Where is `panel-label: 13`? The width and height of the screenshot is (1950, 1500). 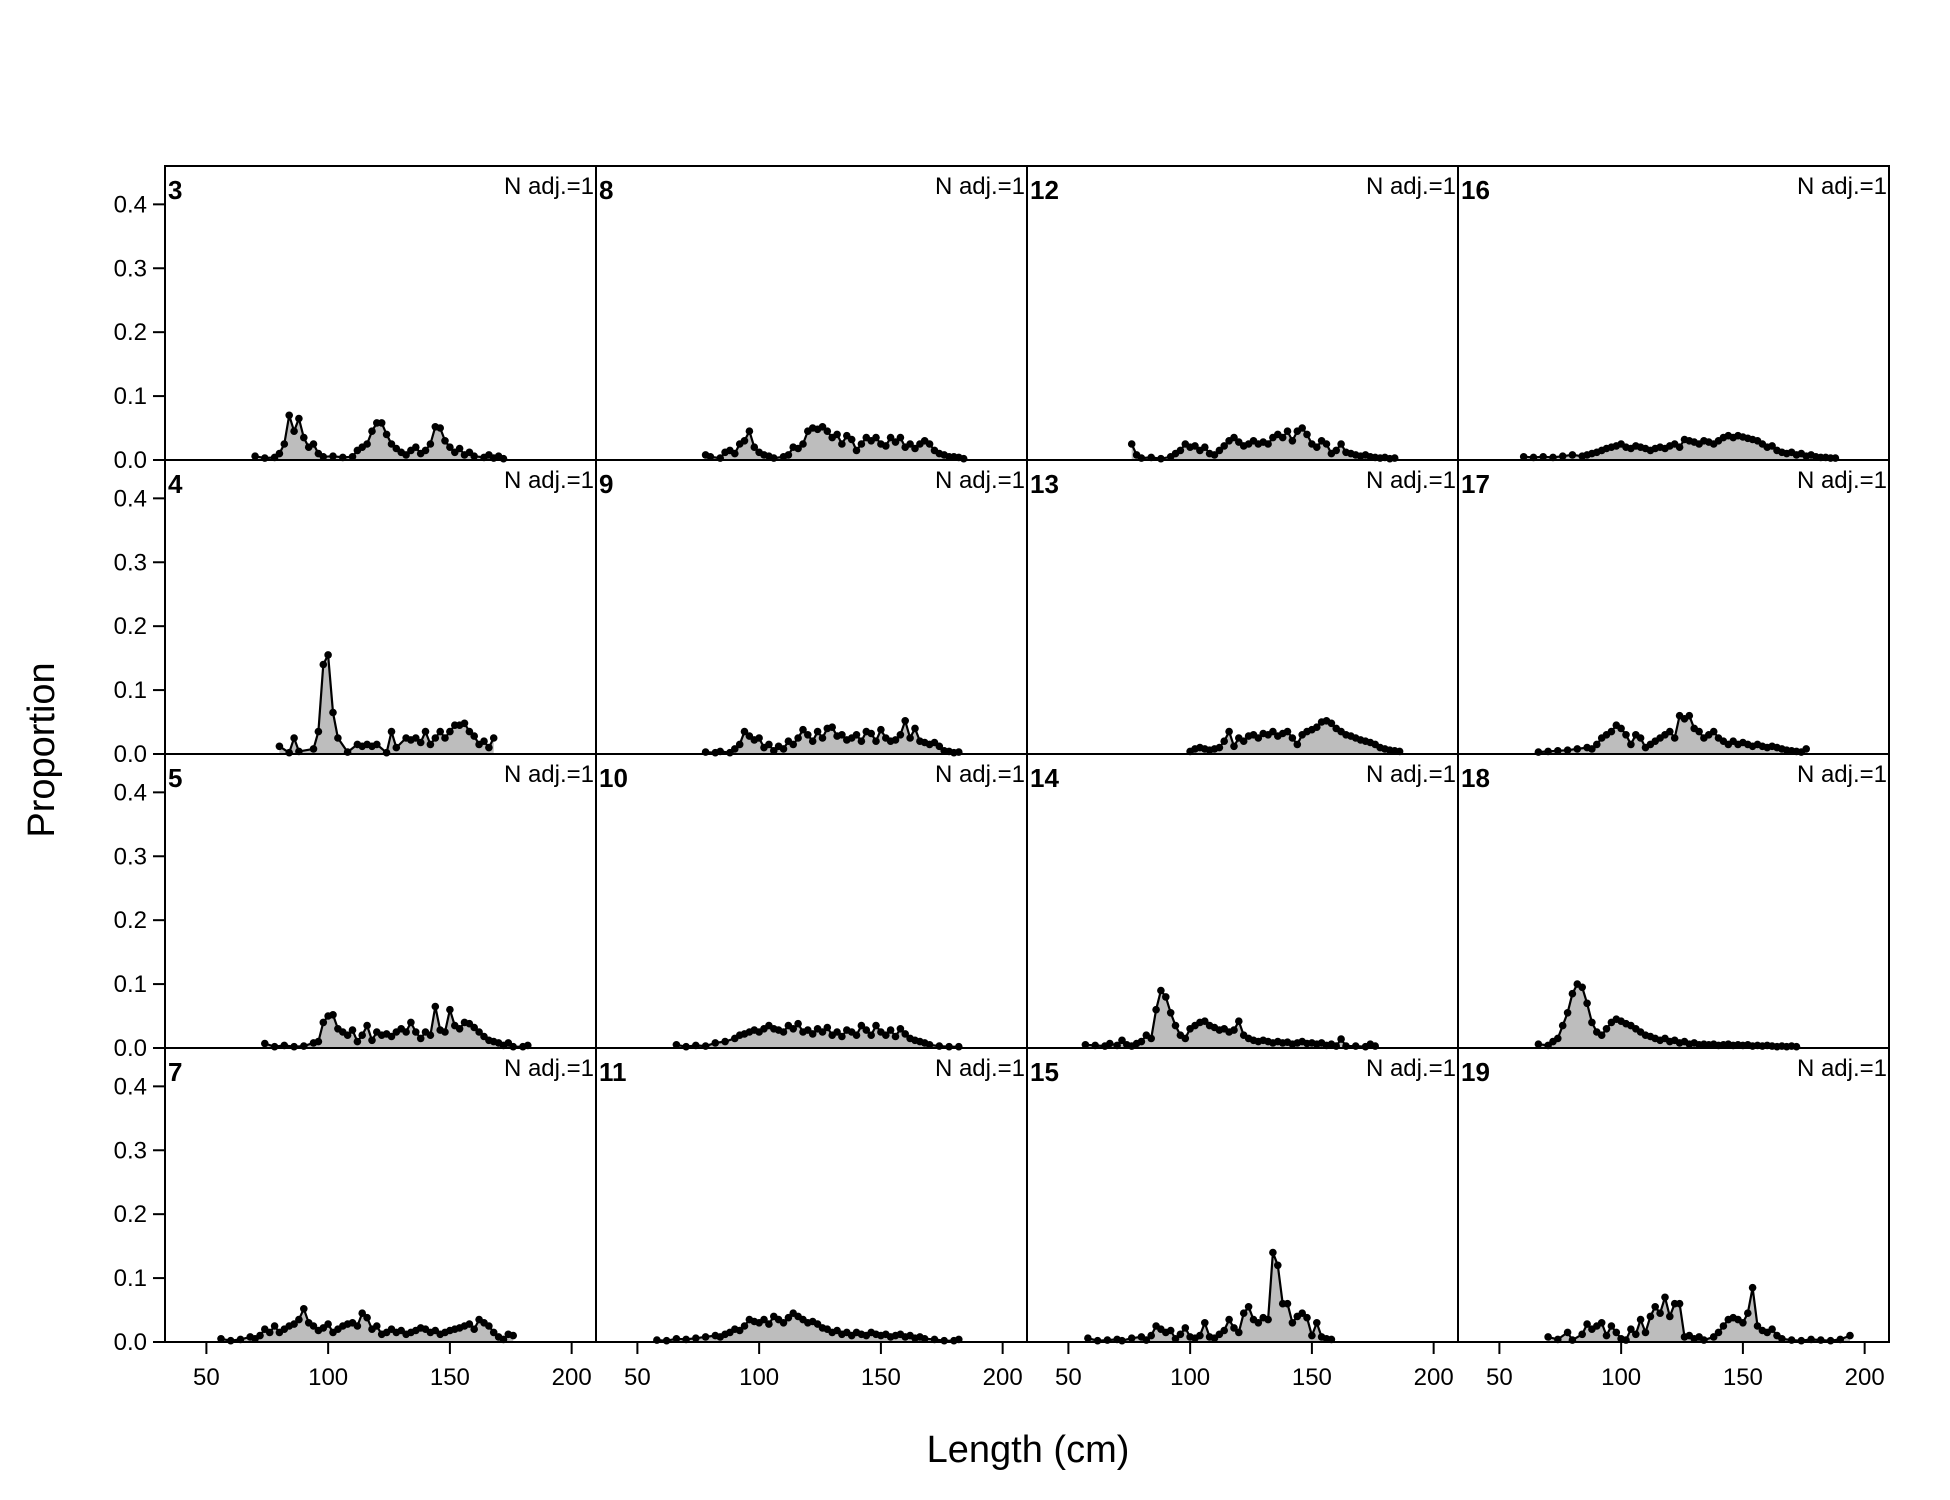 panel-label: 13 is located at coordinates (1044, 484).